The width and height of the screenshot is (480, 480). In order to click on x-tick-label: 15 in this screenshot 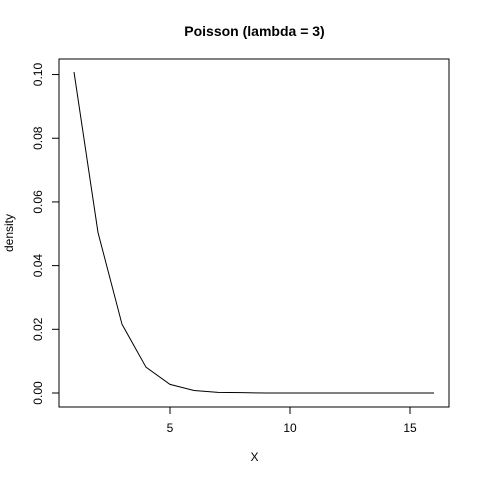, I will do `click(410, 428)`.